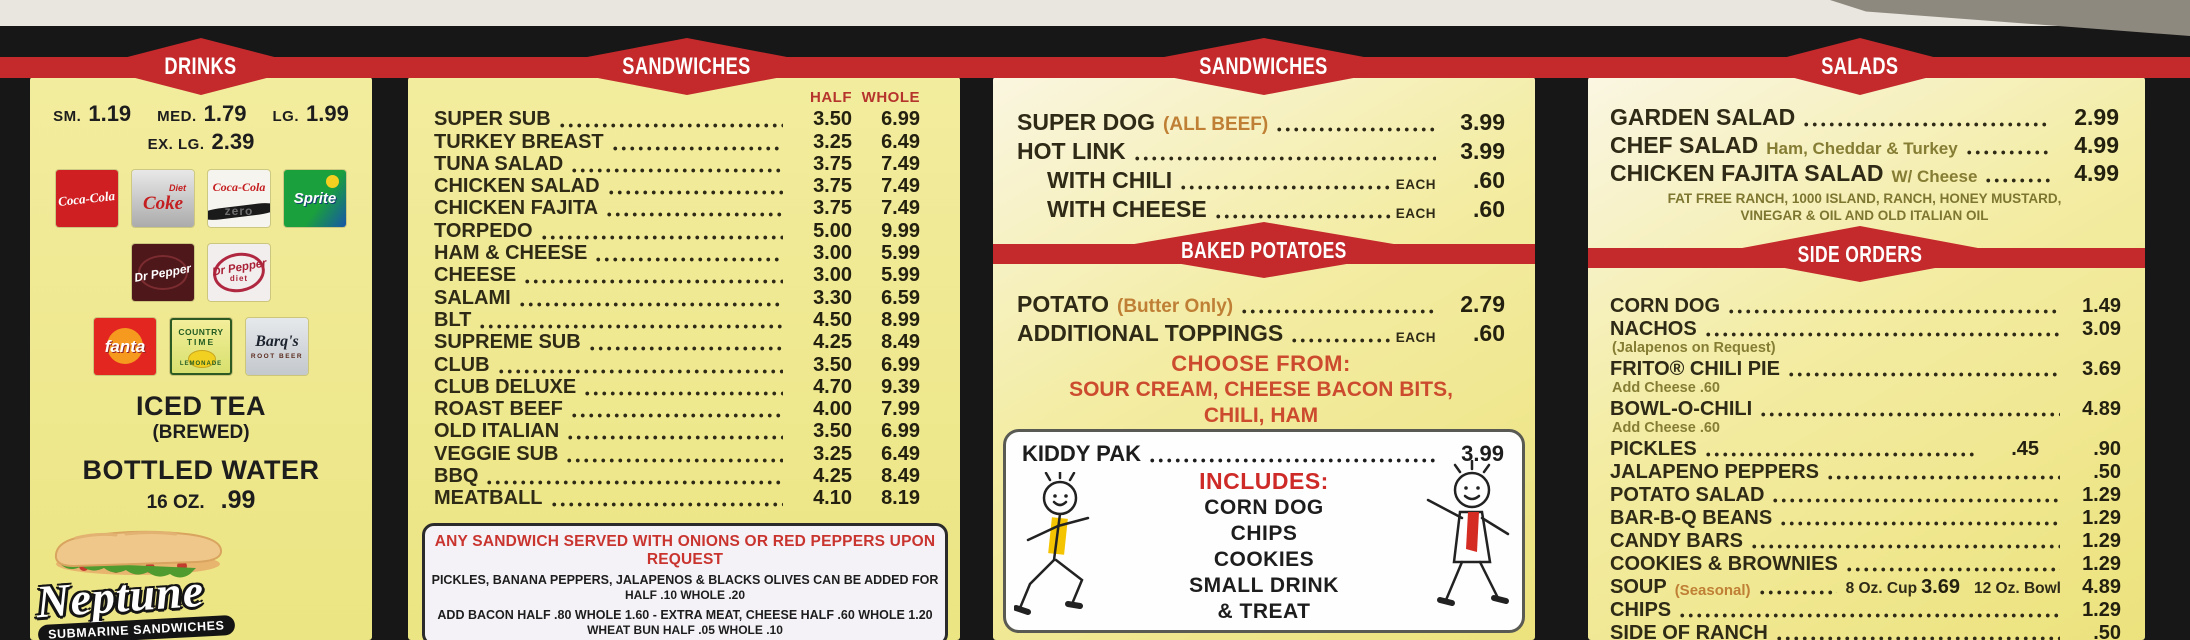  What do you see at coordinates (201, 470) in the screenshot?
I see `item-name: BOTTLED WATER` at bounding box center [201, 470].